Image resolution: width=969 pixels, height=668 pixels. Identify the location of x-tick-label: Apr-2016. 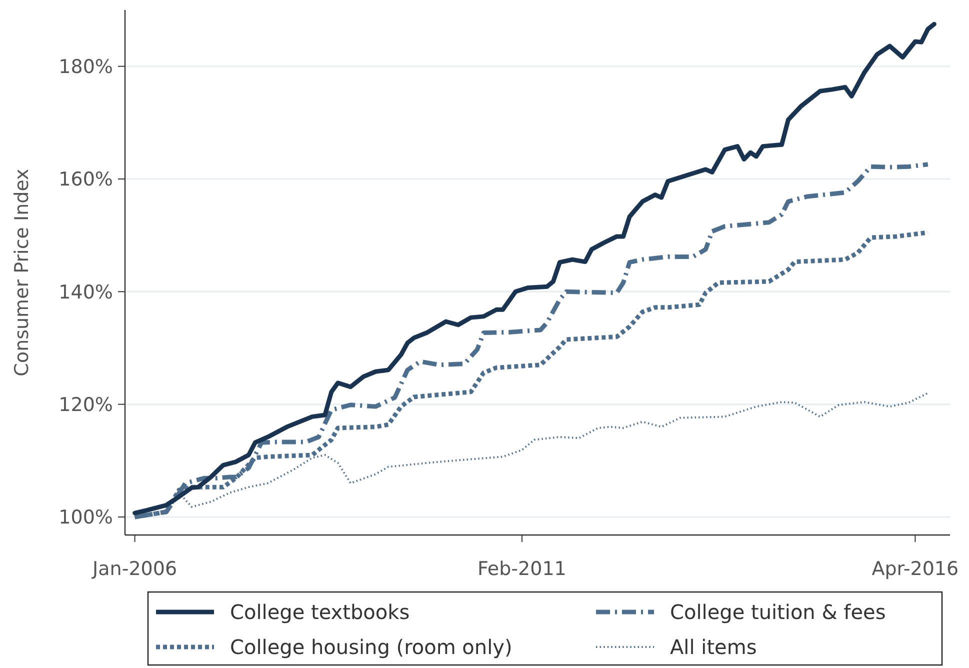
(915, 569).